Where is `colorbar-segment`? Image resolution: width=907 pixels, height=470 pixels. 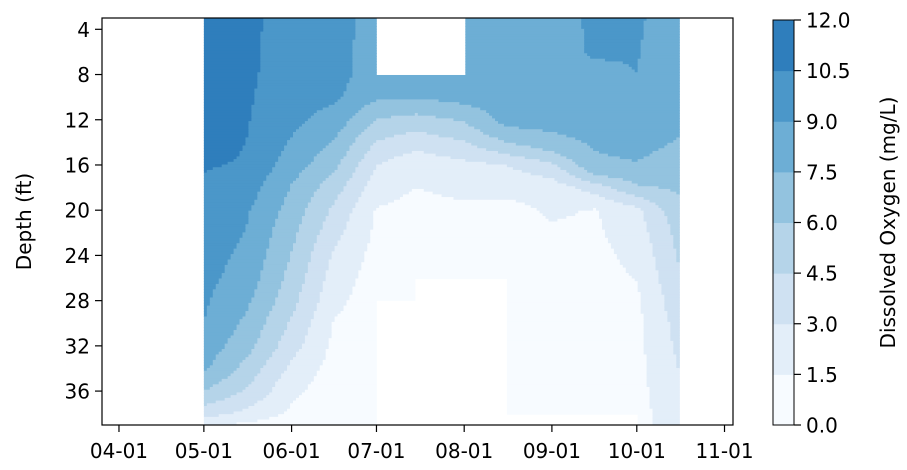 colorbar-segment is located at coordinates (783, 349).